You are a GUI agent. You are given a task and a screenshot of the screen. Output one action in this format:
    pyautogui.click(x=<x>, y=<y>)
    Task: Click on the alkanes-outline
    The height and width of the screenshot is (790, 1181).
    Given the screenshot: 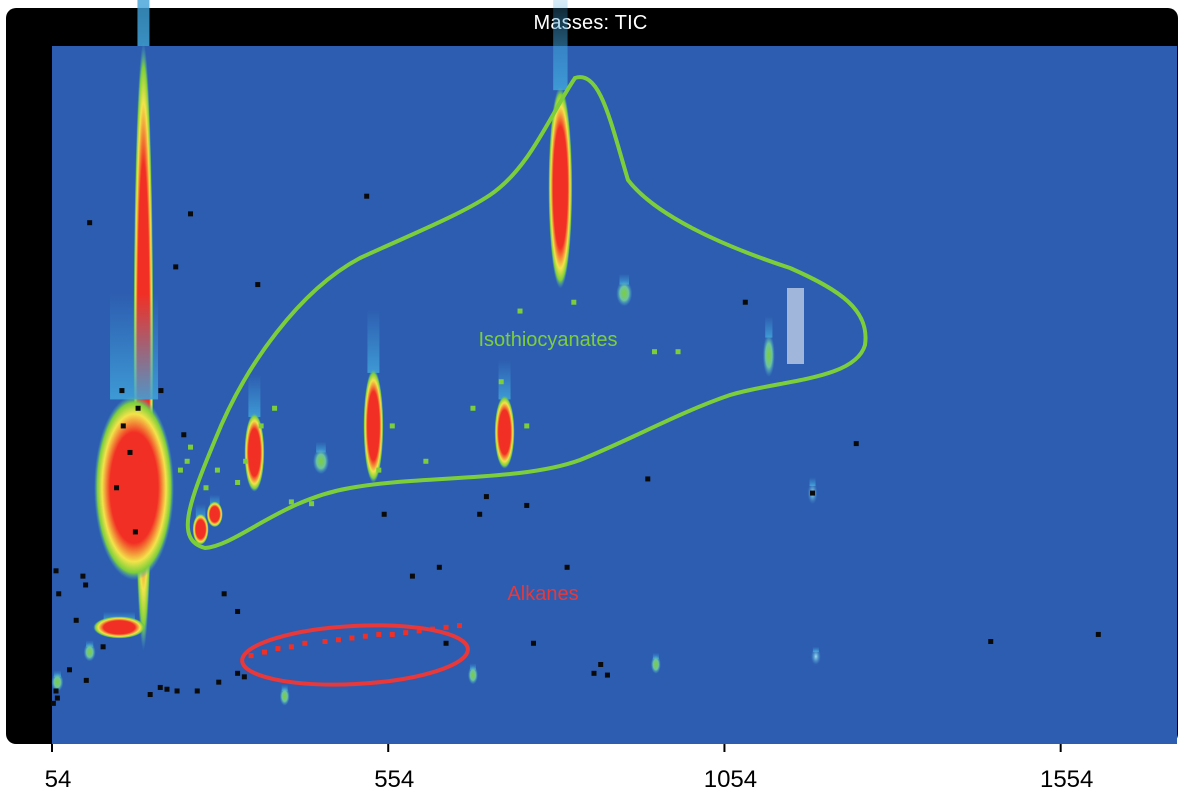 What is the action you would take?
    pyautogui.click(x=355, y=655)
    